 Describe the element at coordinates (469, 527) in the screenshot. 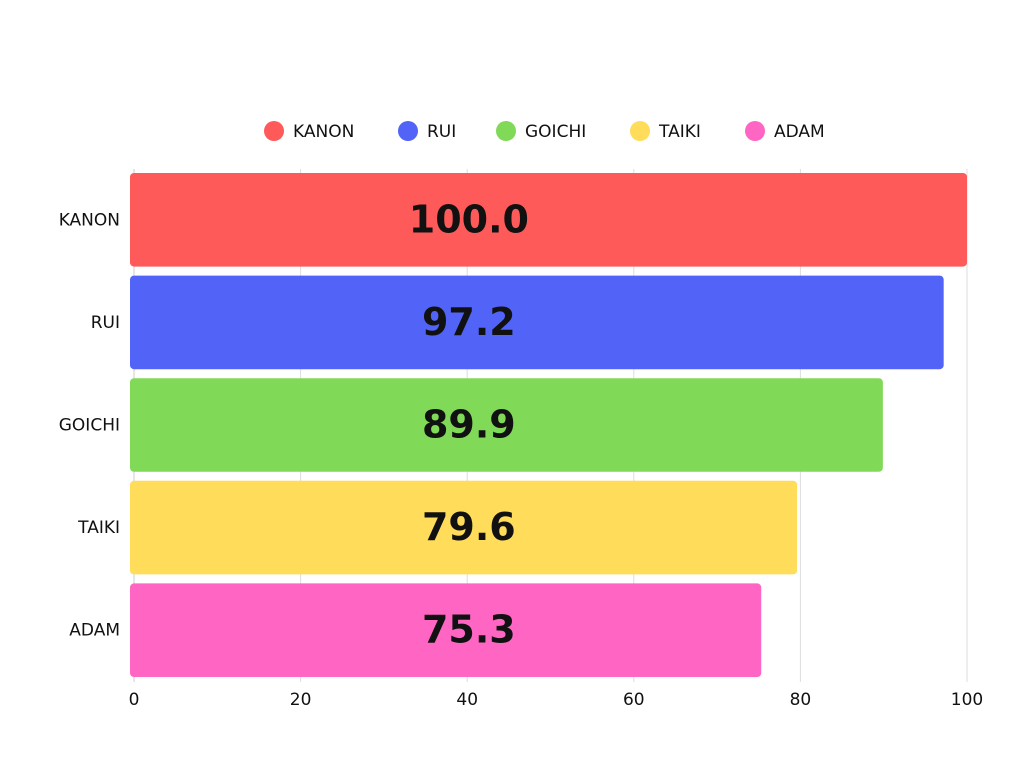

I see `value-label: 79.6` at that location.